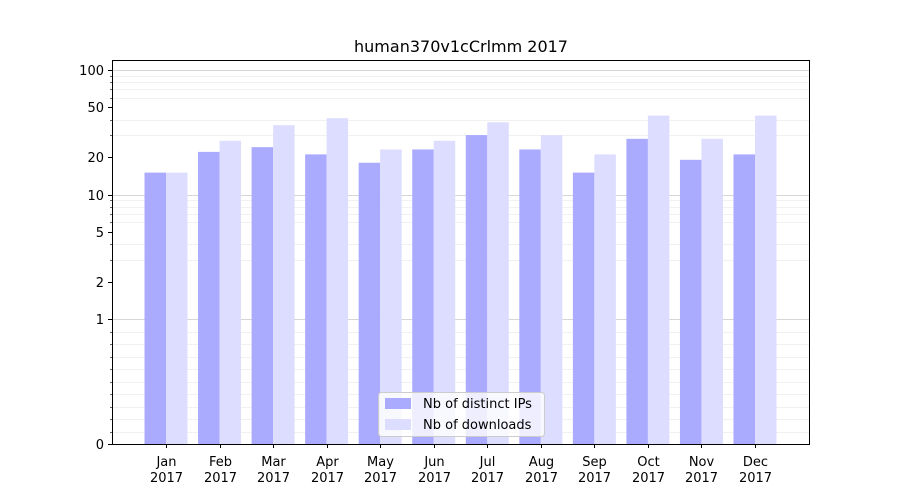 This screenshot has width=900, height=500. Describe the element at coordinates (702, 462) in the screenshot. I see `x-tick-label-month: Nov` at that location.